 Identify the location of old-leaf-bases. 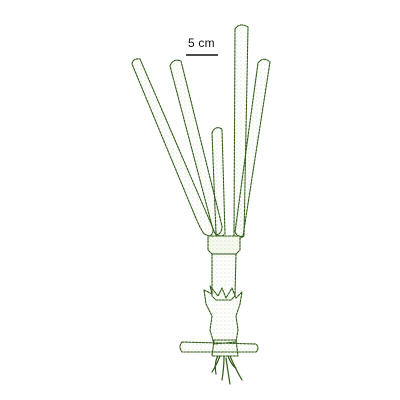
(223, 315).